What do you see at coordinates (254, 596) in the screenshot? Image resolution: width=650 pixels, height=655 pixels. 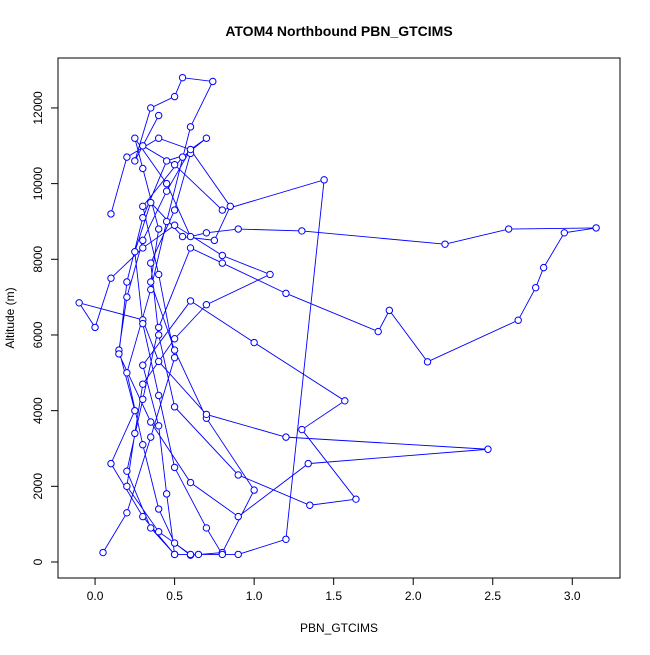 I see `x-tick-label: 1.0` at bounding box center [254, 596].